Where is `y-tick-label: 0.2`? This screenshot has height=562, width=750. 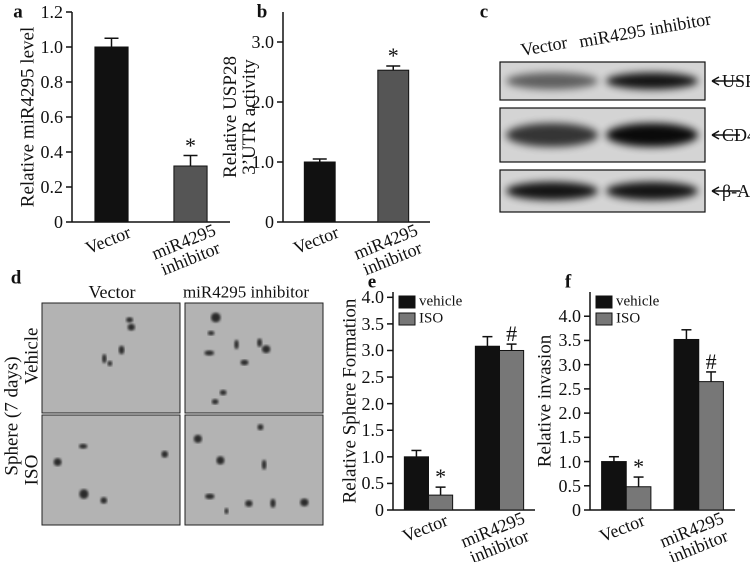
y-tick-label: 0.2 is located at coordinates (52, 187).